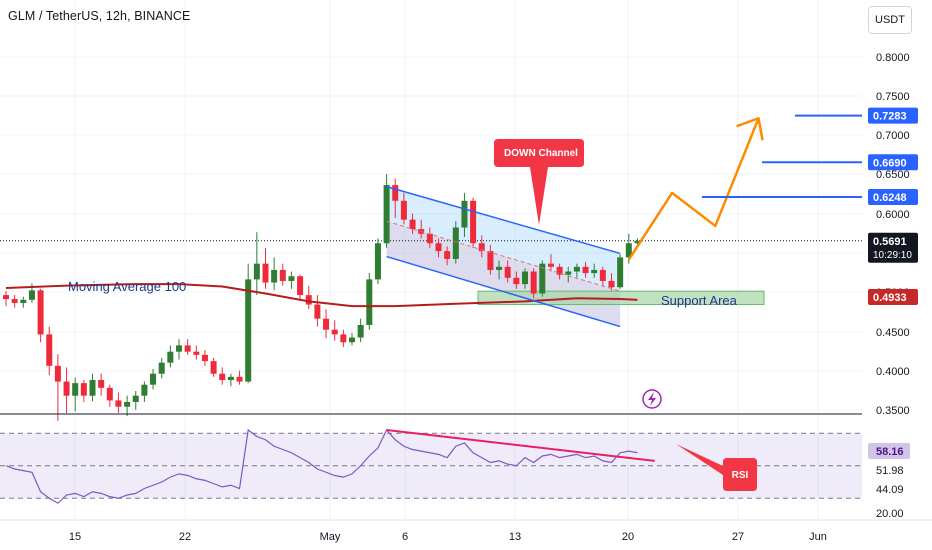  Describe the element at coordinates (893, 58) in the screenshot. I see `price-tick-label: 0.8000` at that location.